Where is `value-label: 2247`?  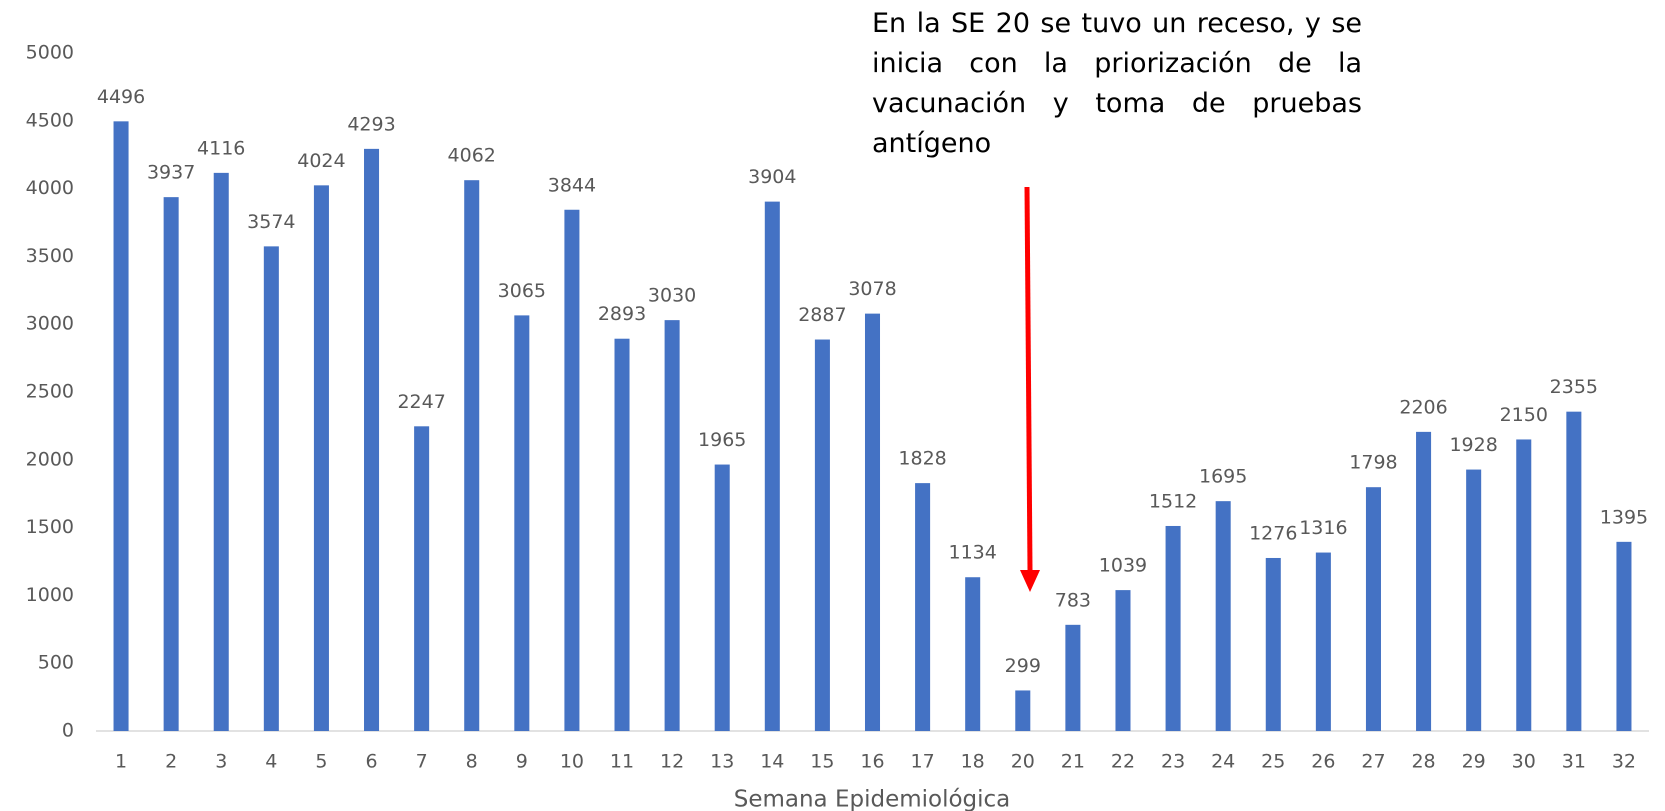 value-label: 2247 is located at coordinates (421, 402).